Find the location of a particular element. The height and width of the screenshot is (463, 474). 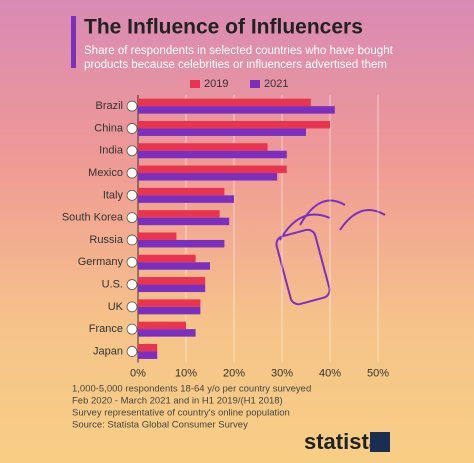

accent-bar is located at coordinates (73, 42).